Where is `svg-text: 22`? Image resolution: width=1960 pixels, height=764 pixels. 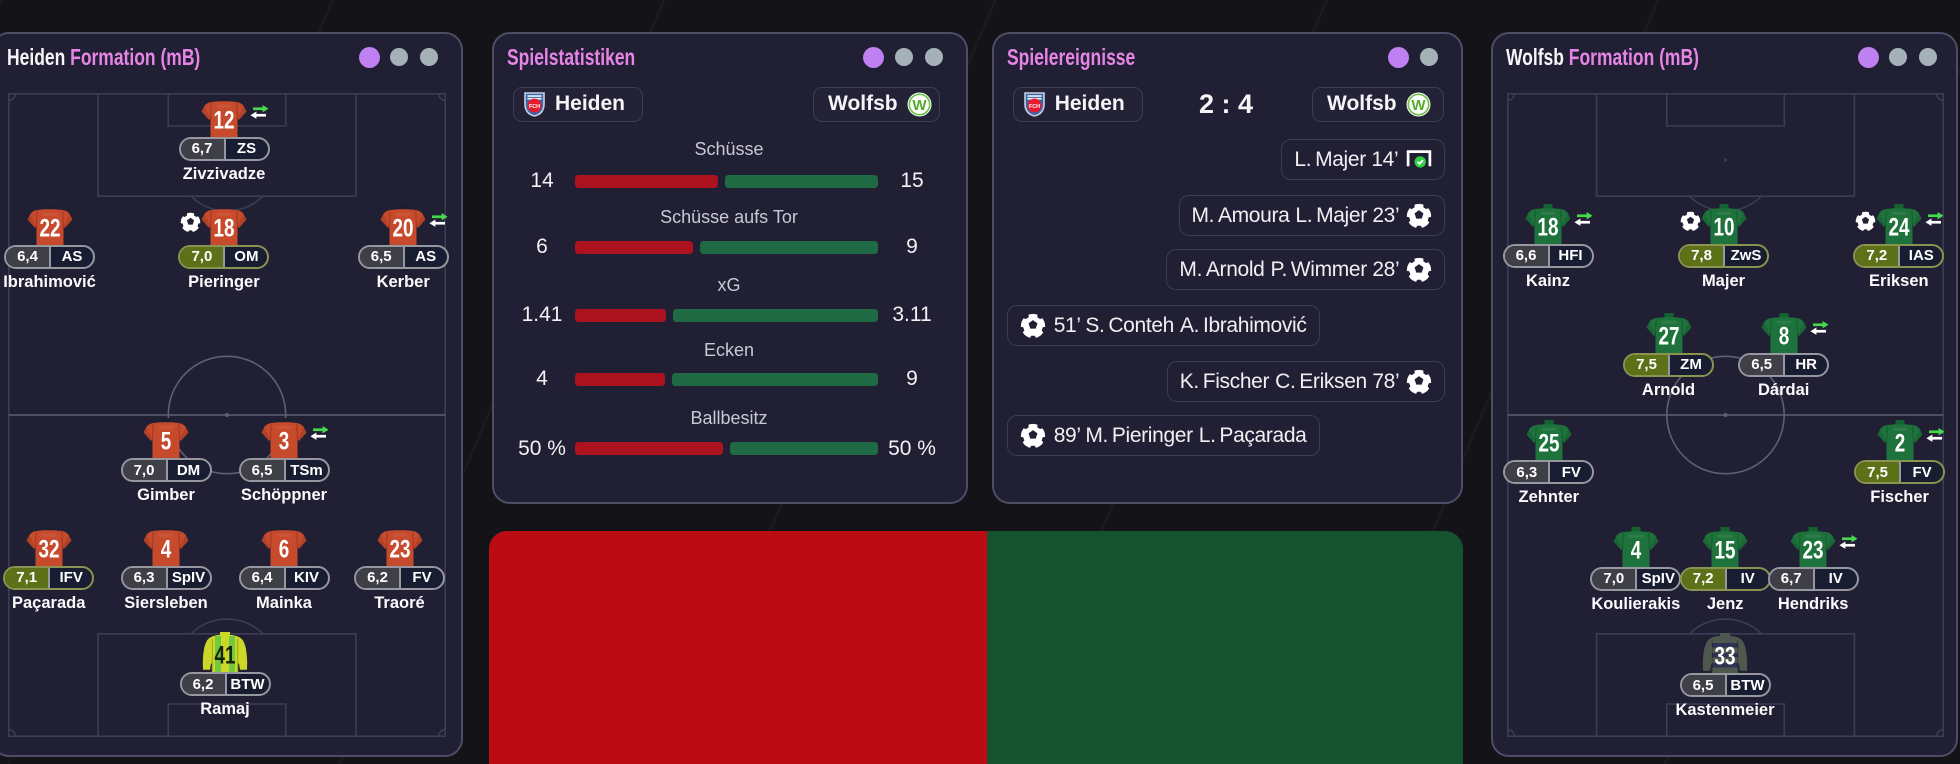
svg-text: 22 is located at coordinates (49, 228).